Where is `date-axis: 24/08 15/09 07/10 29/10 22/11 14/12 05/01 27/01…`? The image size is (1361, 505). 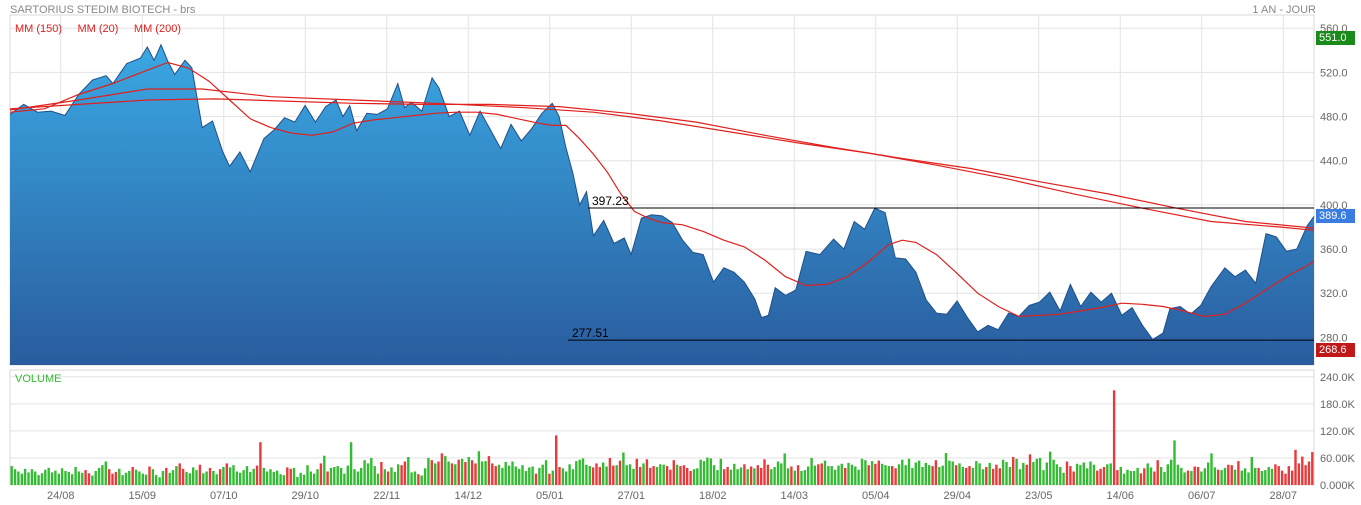
date-axis: 24/08 15/09 07/10 29/10 22/11 14/12 05/01 27/01… is located at coordinates (672, 496).